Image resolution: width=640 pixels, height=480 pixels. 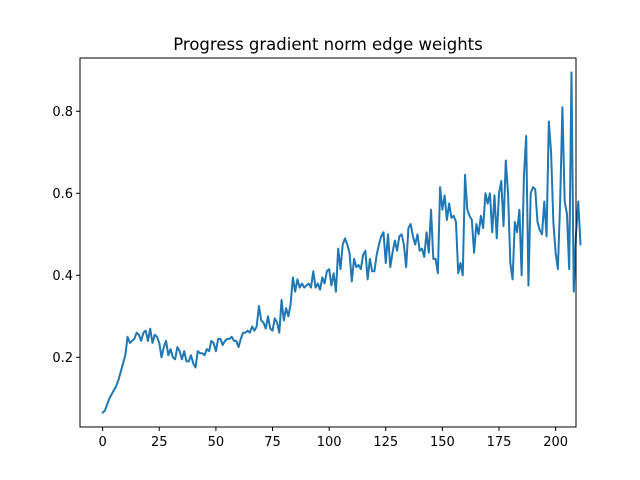 I want to click on x-tick-label: 25, so click(x=159, y=442).